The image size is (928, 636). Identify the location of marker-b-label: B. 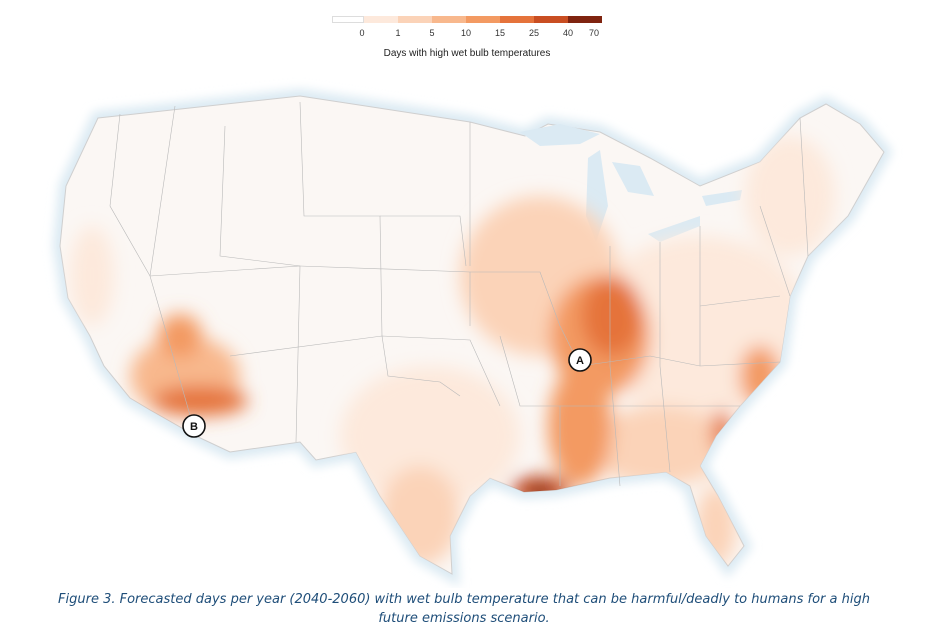
(194, 427).